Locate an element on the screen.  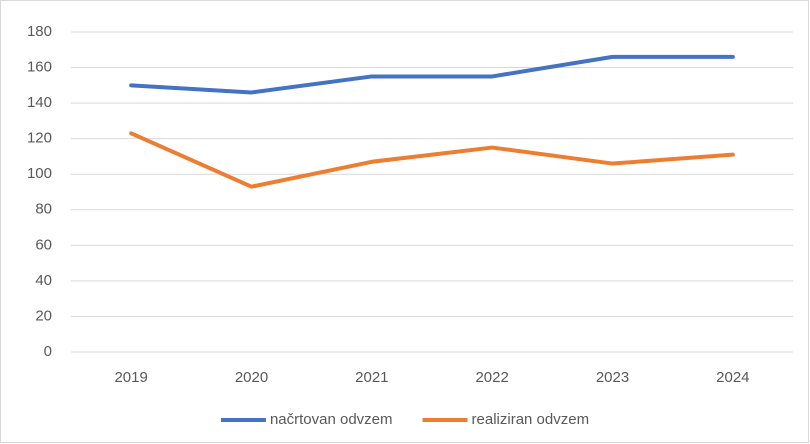
y-tick-label: 80 is located at coordinates (43, 209).